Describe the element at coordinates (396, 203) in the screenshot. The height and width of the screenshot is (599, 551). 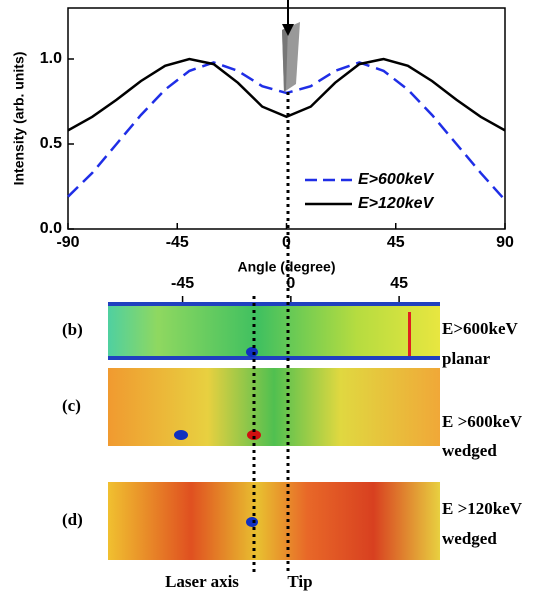
I see `legend-label: E>120keV` at that location.